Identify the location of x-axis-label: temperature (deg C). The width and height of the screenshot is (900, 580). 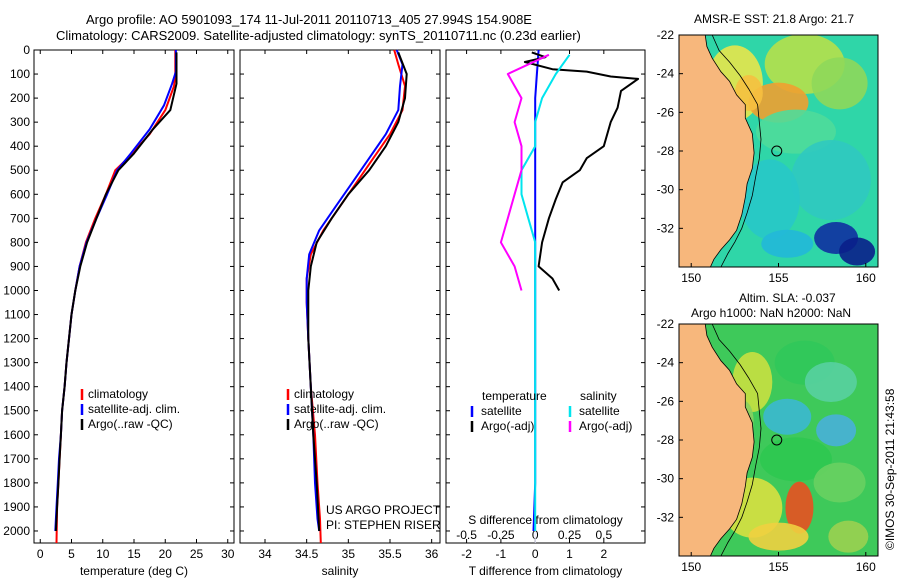
(134, 571).